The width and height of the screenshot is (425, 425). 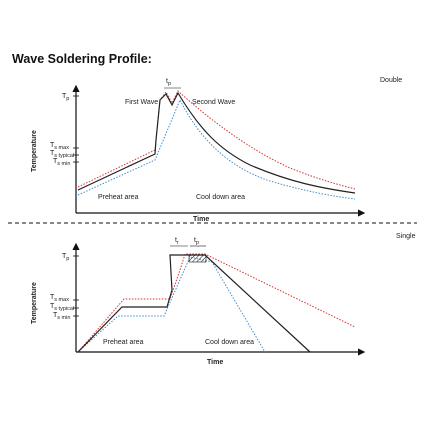 I want to click on curve-typical, so click(x=194, y=303).